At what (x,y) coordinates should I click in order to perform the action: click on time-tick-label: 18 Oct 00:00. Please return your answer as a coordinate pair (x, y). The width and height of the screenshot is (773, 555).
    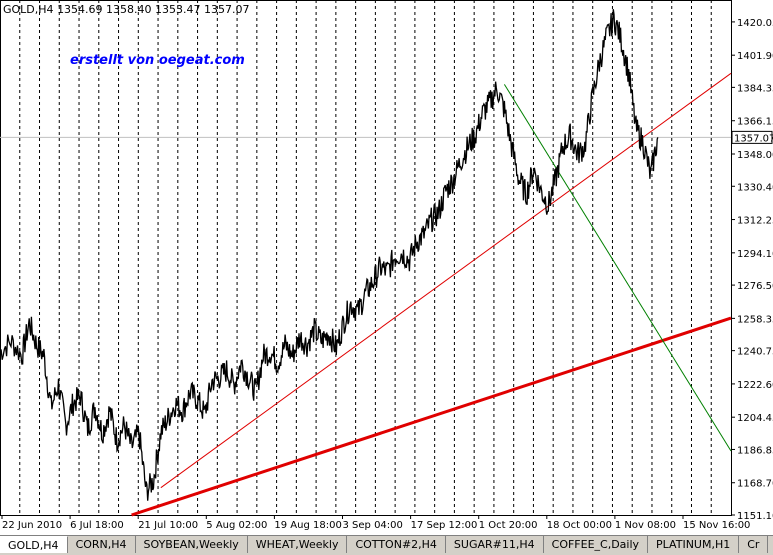
    Looking at the image, I should click on (579, 525).